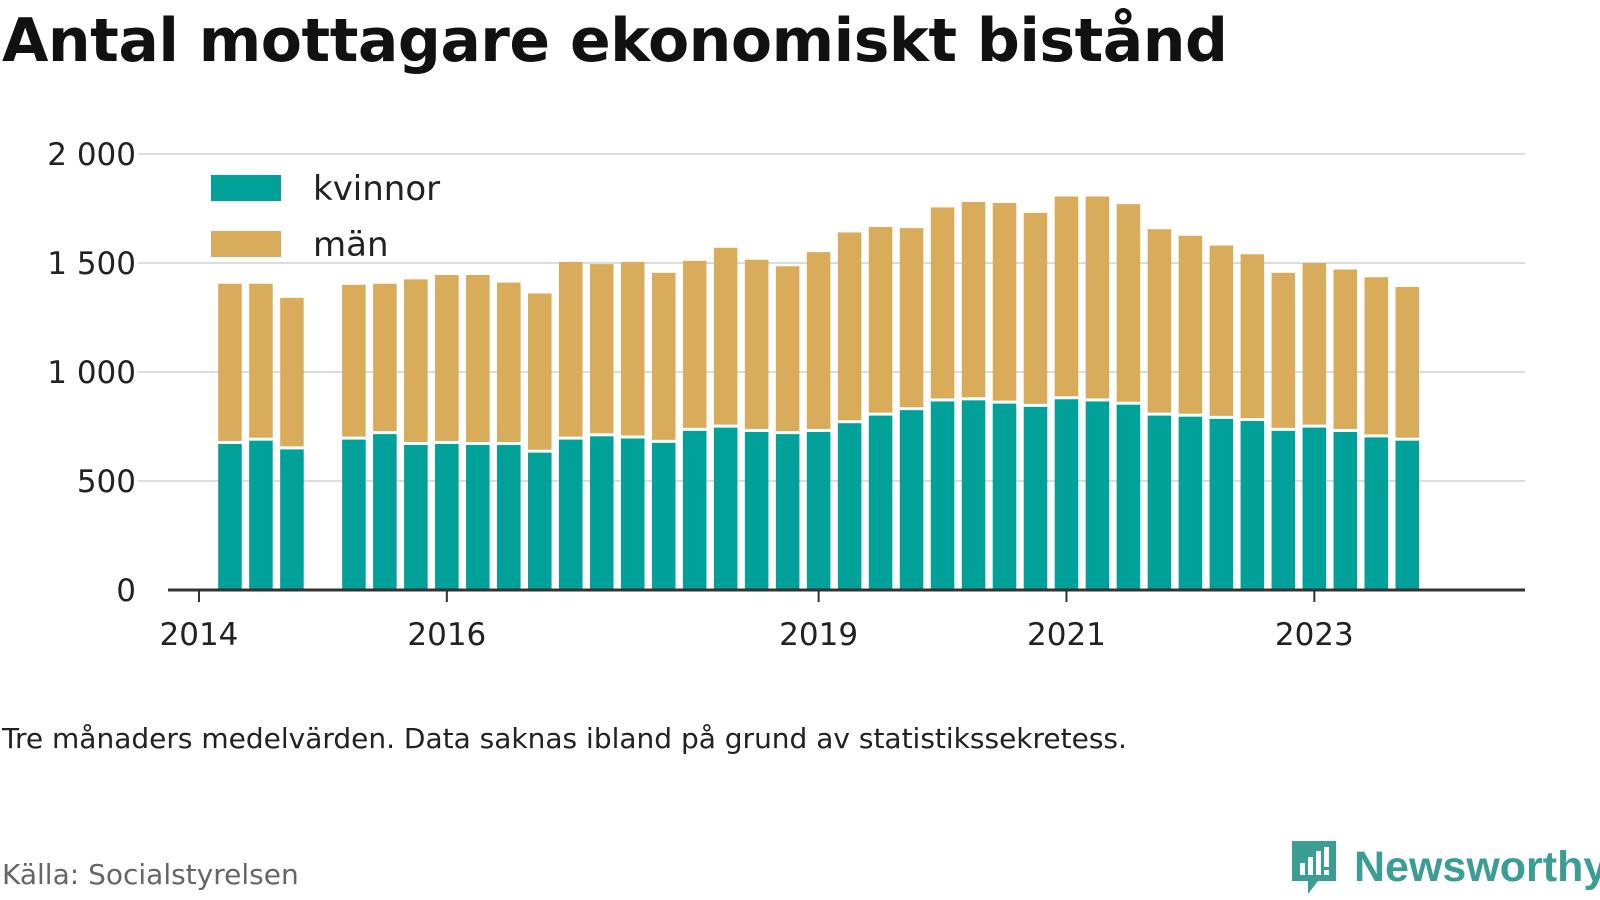 The image size is (1600, 900). Describe the element at coordinates (818, 635) in the screenshot. I see `x-tick-label: 2019` at that location.